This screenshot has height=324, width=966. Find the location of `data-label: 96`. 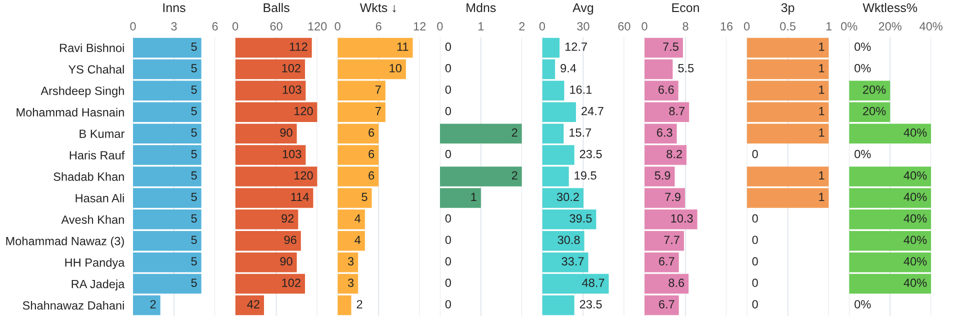

data-label: 96 is located at coordinates (290, 240).